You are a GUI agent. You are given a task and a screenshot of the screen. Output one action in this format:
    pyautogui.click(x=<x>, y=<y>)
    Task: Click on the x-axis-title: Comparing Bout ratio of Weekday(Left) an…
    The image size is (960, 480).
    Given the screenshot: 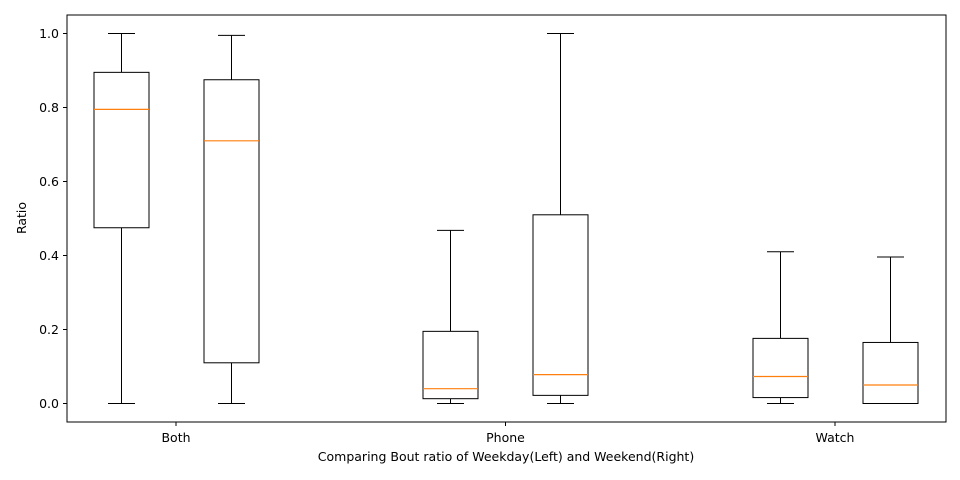 What is the action you would take?
    pyautogui.click(x=506, y=456)
    